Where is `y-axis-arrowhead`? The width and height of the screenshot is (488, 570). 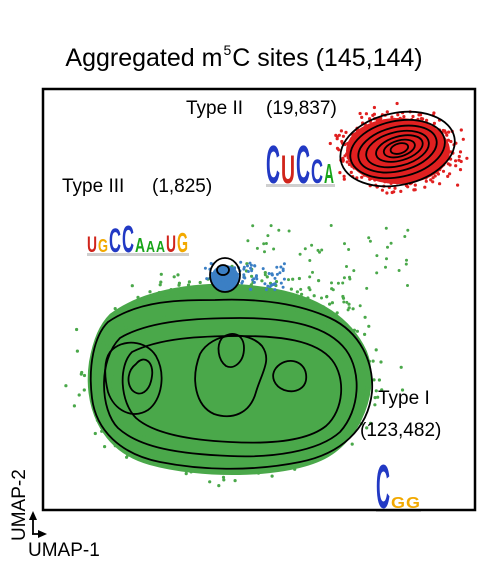
y-axis-arrowhead is located at coordinates (33, 515).